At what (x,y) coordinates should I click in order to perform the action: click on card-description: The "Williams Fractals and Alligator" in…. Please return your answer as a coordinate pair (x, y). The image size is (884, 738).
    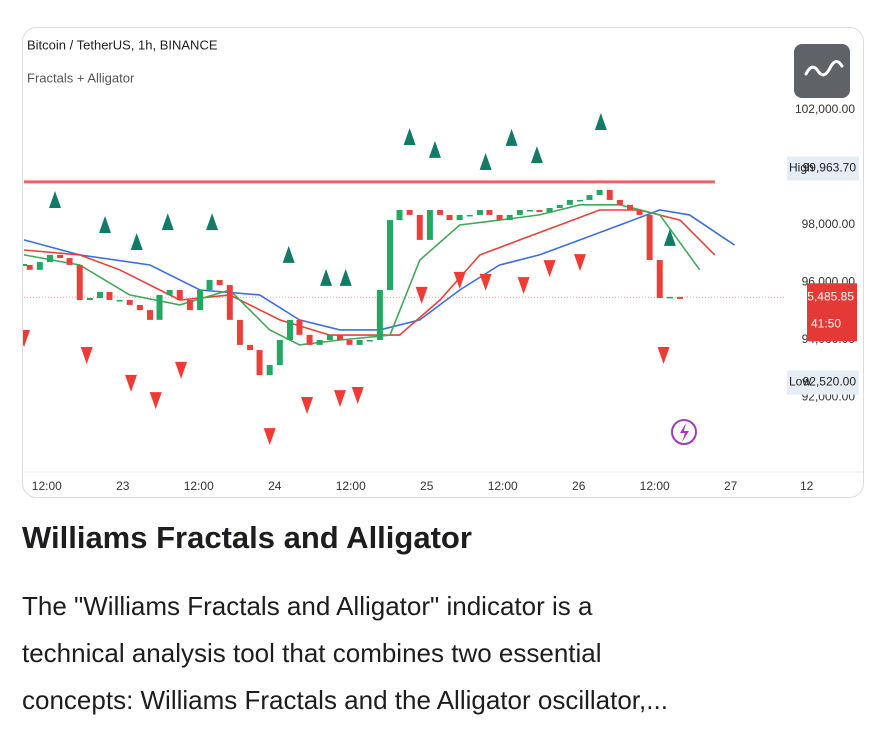
    Looking at the image, I should click on (345, 653).